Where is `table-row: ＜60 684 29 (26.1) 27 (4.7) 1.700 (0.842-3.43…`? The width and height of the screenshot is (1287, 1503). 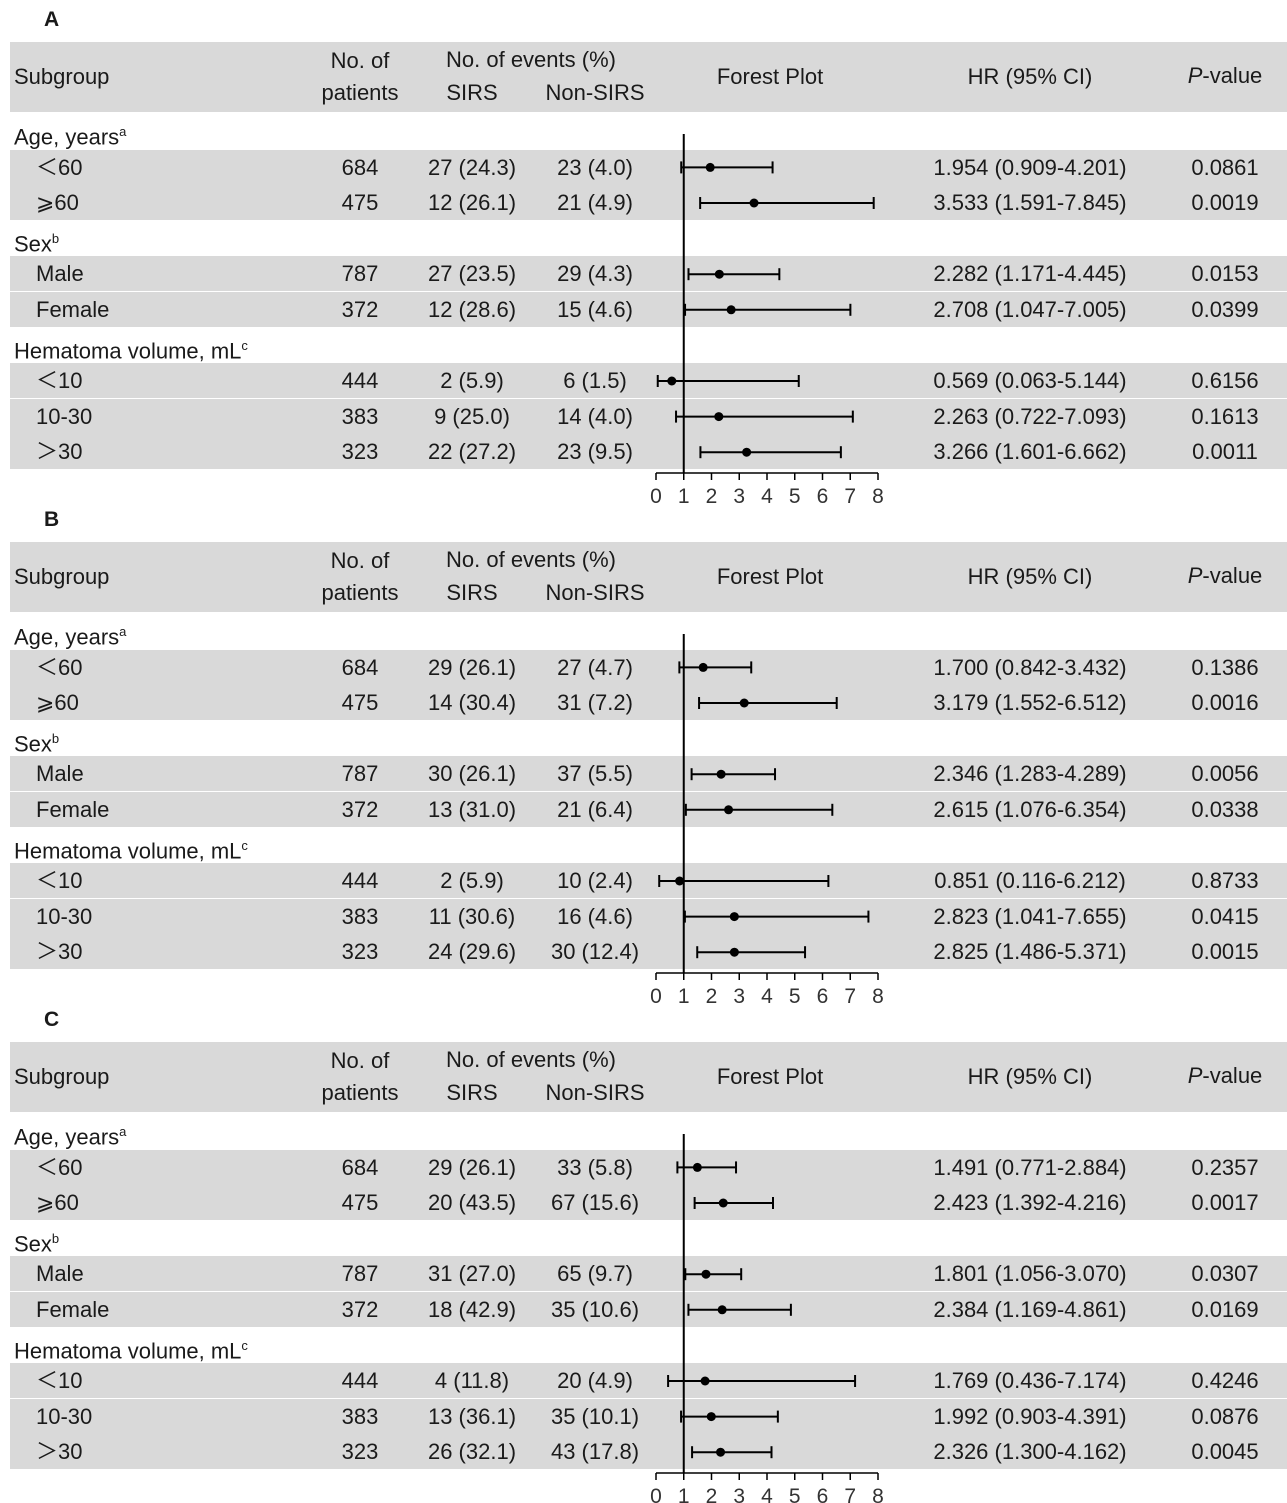 table-row: ＜60 684 29 (26.1) 27 (4.7) 1.700 (0.842-3.43… is located at coordinates (648, 667).